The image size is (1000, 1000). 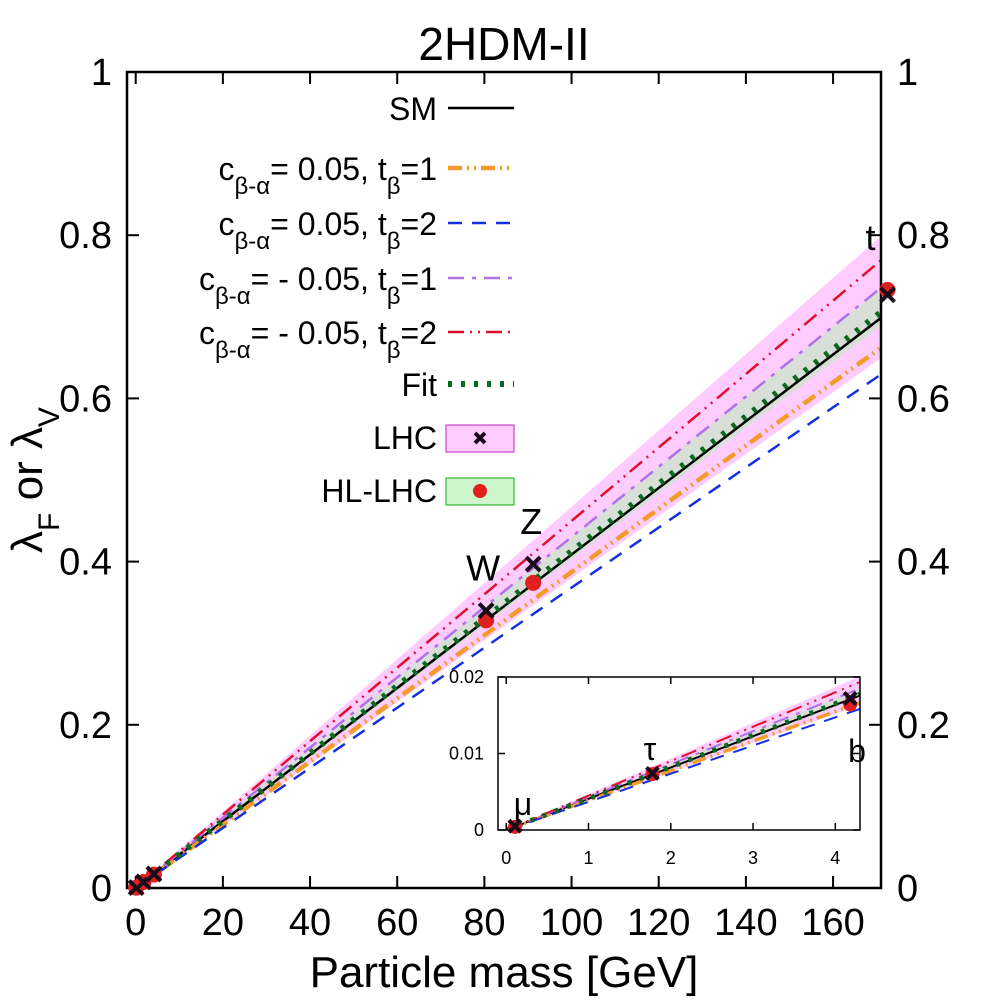 I want to click on legend-entry-6: LHC, so click(x=444, y=438).